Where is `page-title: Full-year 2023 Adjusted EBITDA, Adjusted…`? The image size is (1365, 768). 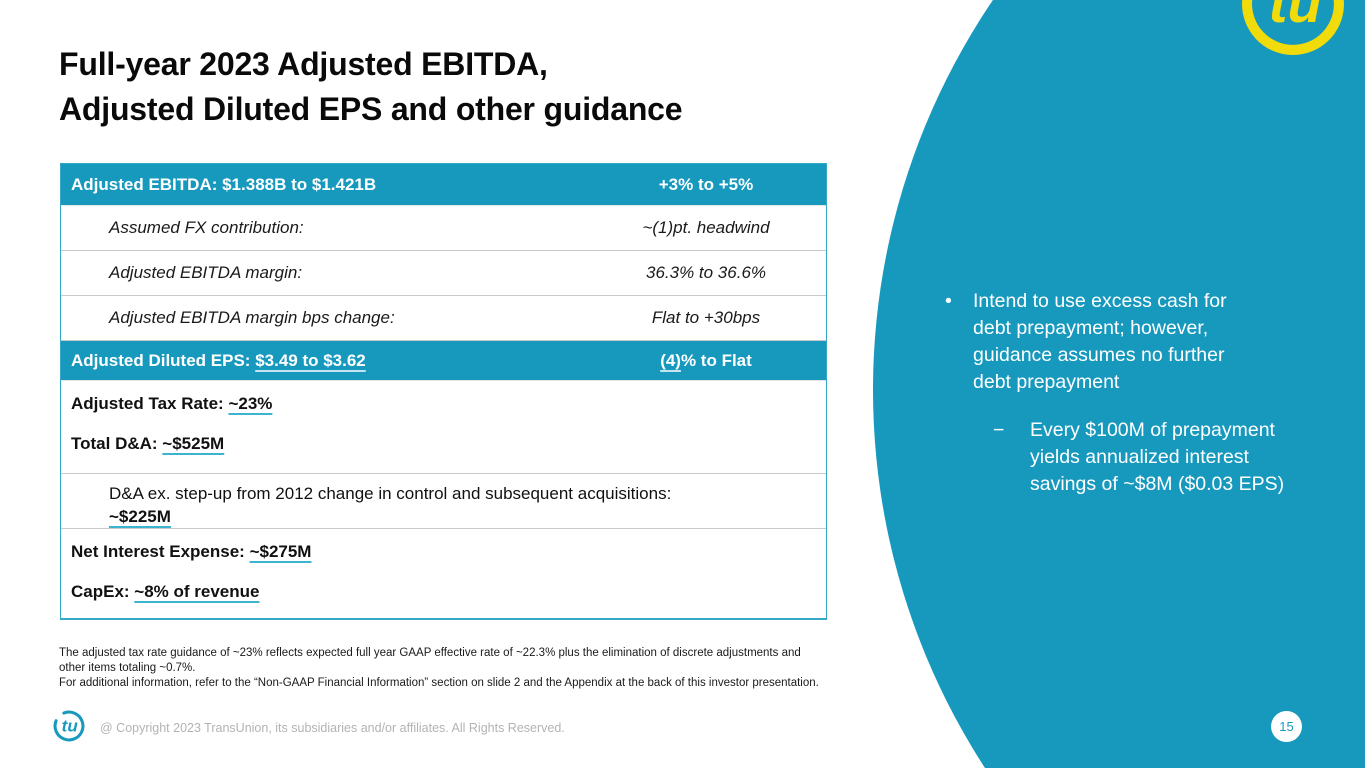 page-title: Full-year 2023 Adjusted EBITDA, Adjusted… is located at coordinates (371, 87).